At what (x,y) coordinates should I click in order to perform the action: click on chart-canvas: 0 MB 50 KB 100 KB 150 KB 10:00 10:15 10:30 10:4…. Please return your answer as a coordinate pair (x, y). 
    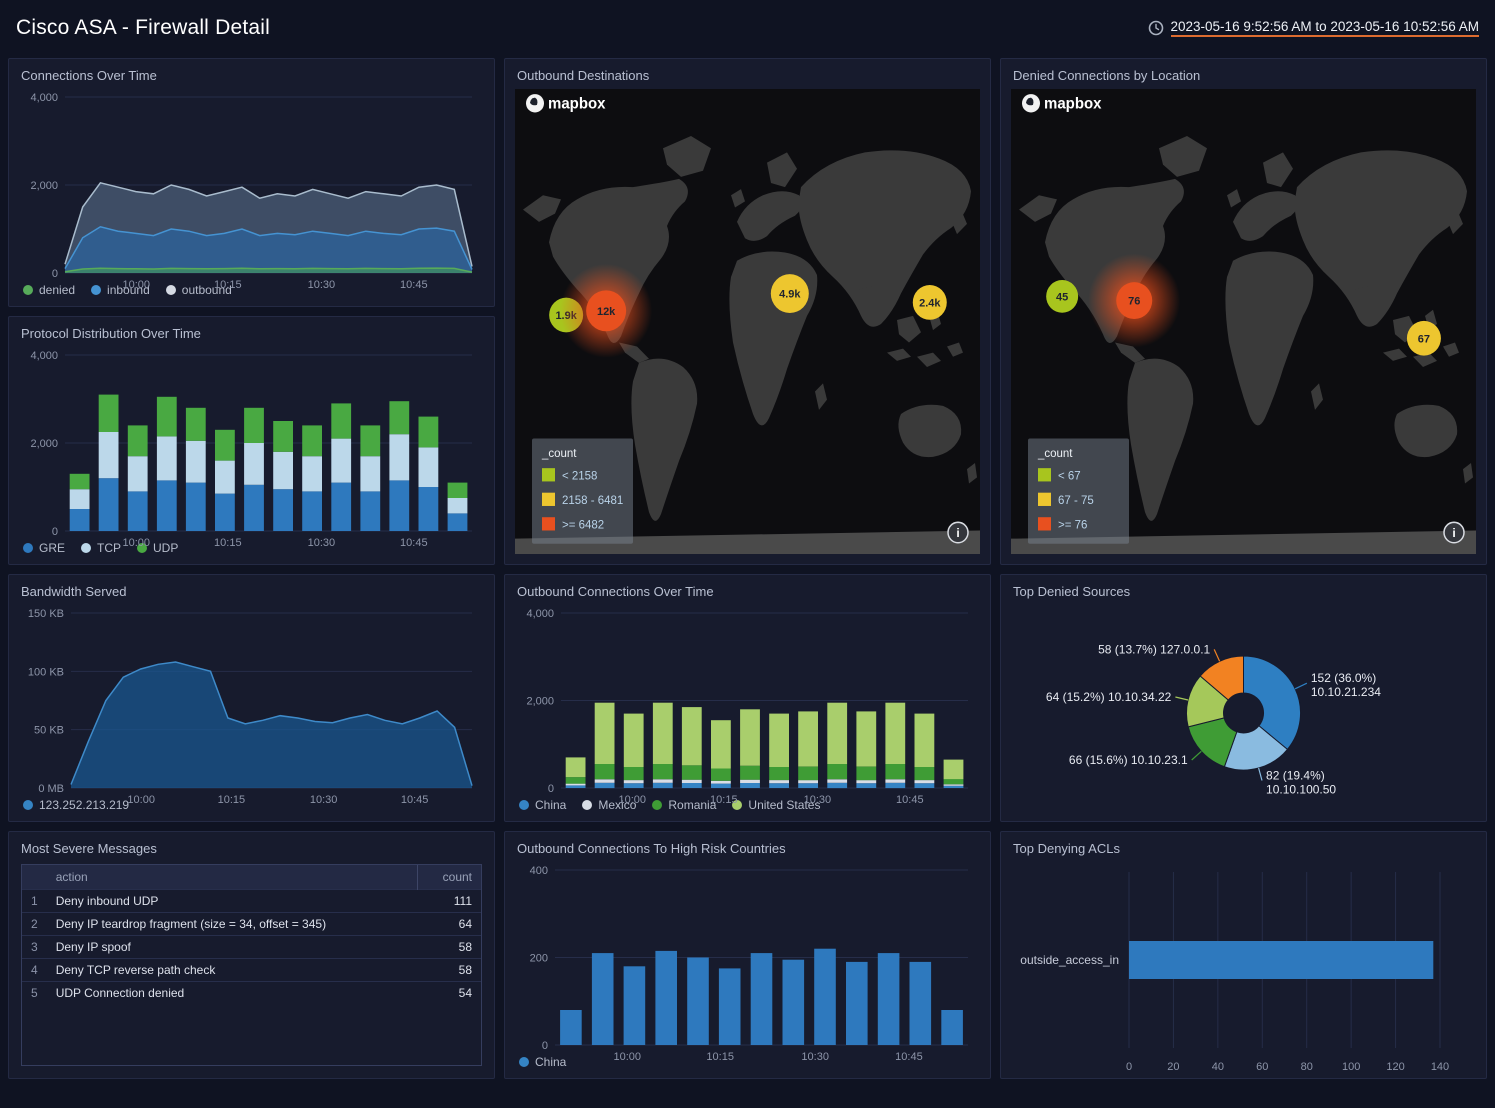
    Looking at the image, I should click on (250, 707).